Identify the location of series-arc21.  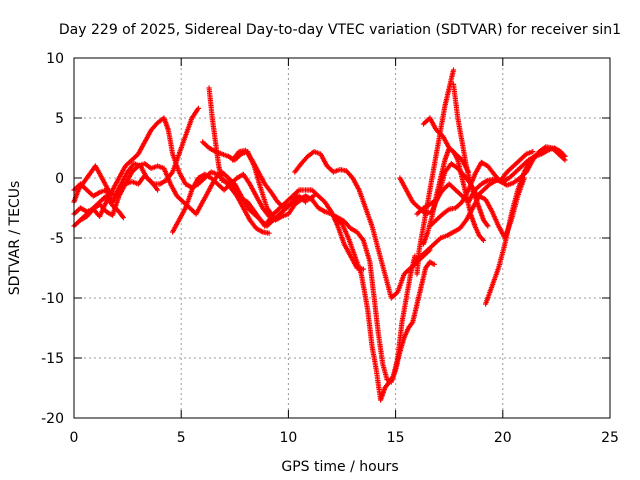
(446, 145).